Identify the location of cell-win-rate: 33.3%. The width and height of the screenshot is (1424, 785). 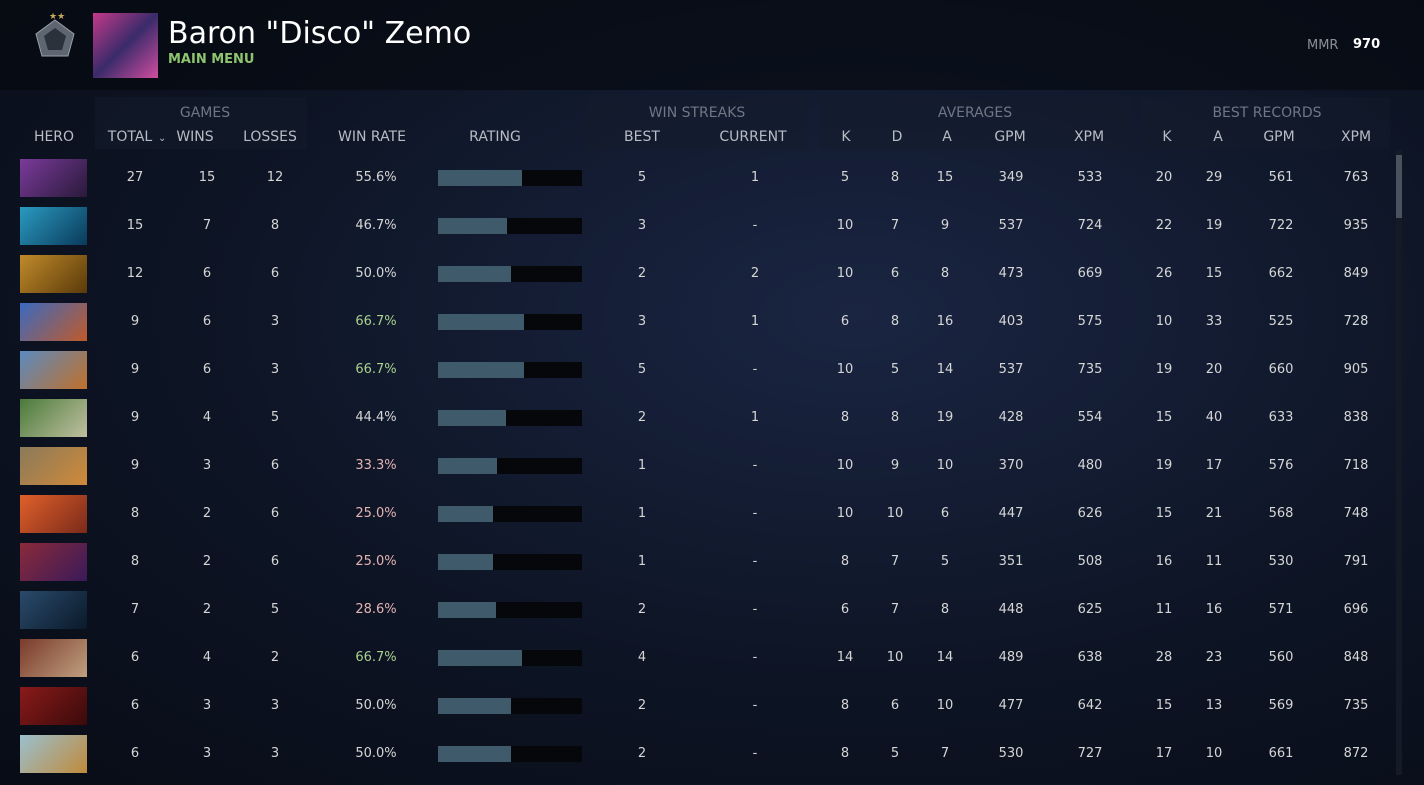
(376, 465).